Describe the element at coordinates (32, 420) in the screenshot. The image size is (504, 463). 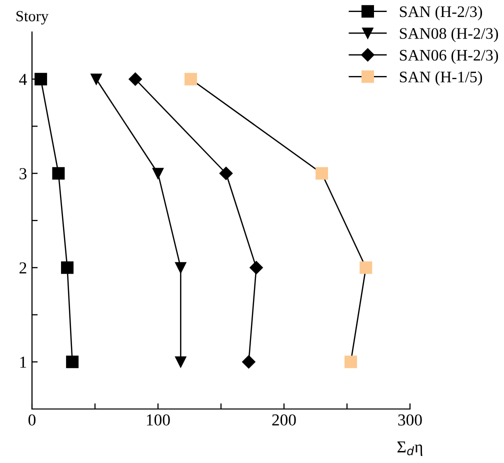
I see `x-tick-label: 0` at that location.